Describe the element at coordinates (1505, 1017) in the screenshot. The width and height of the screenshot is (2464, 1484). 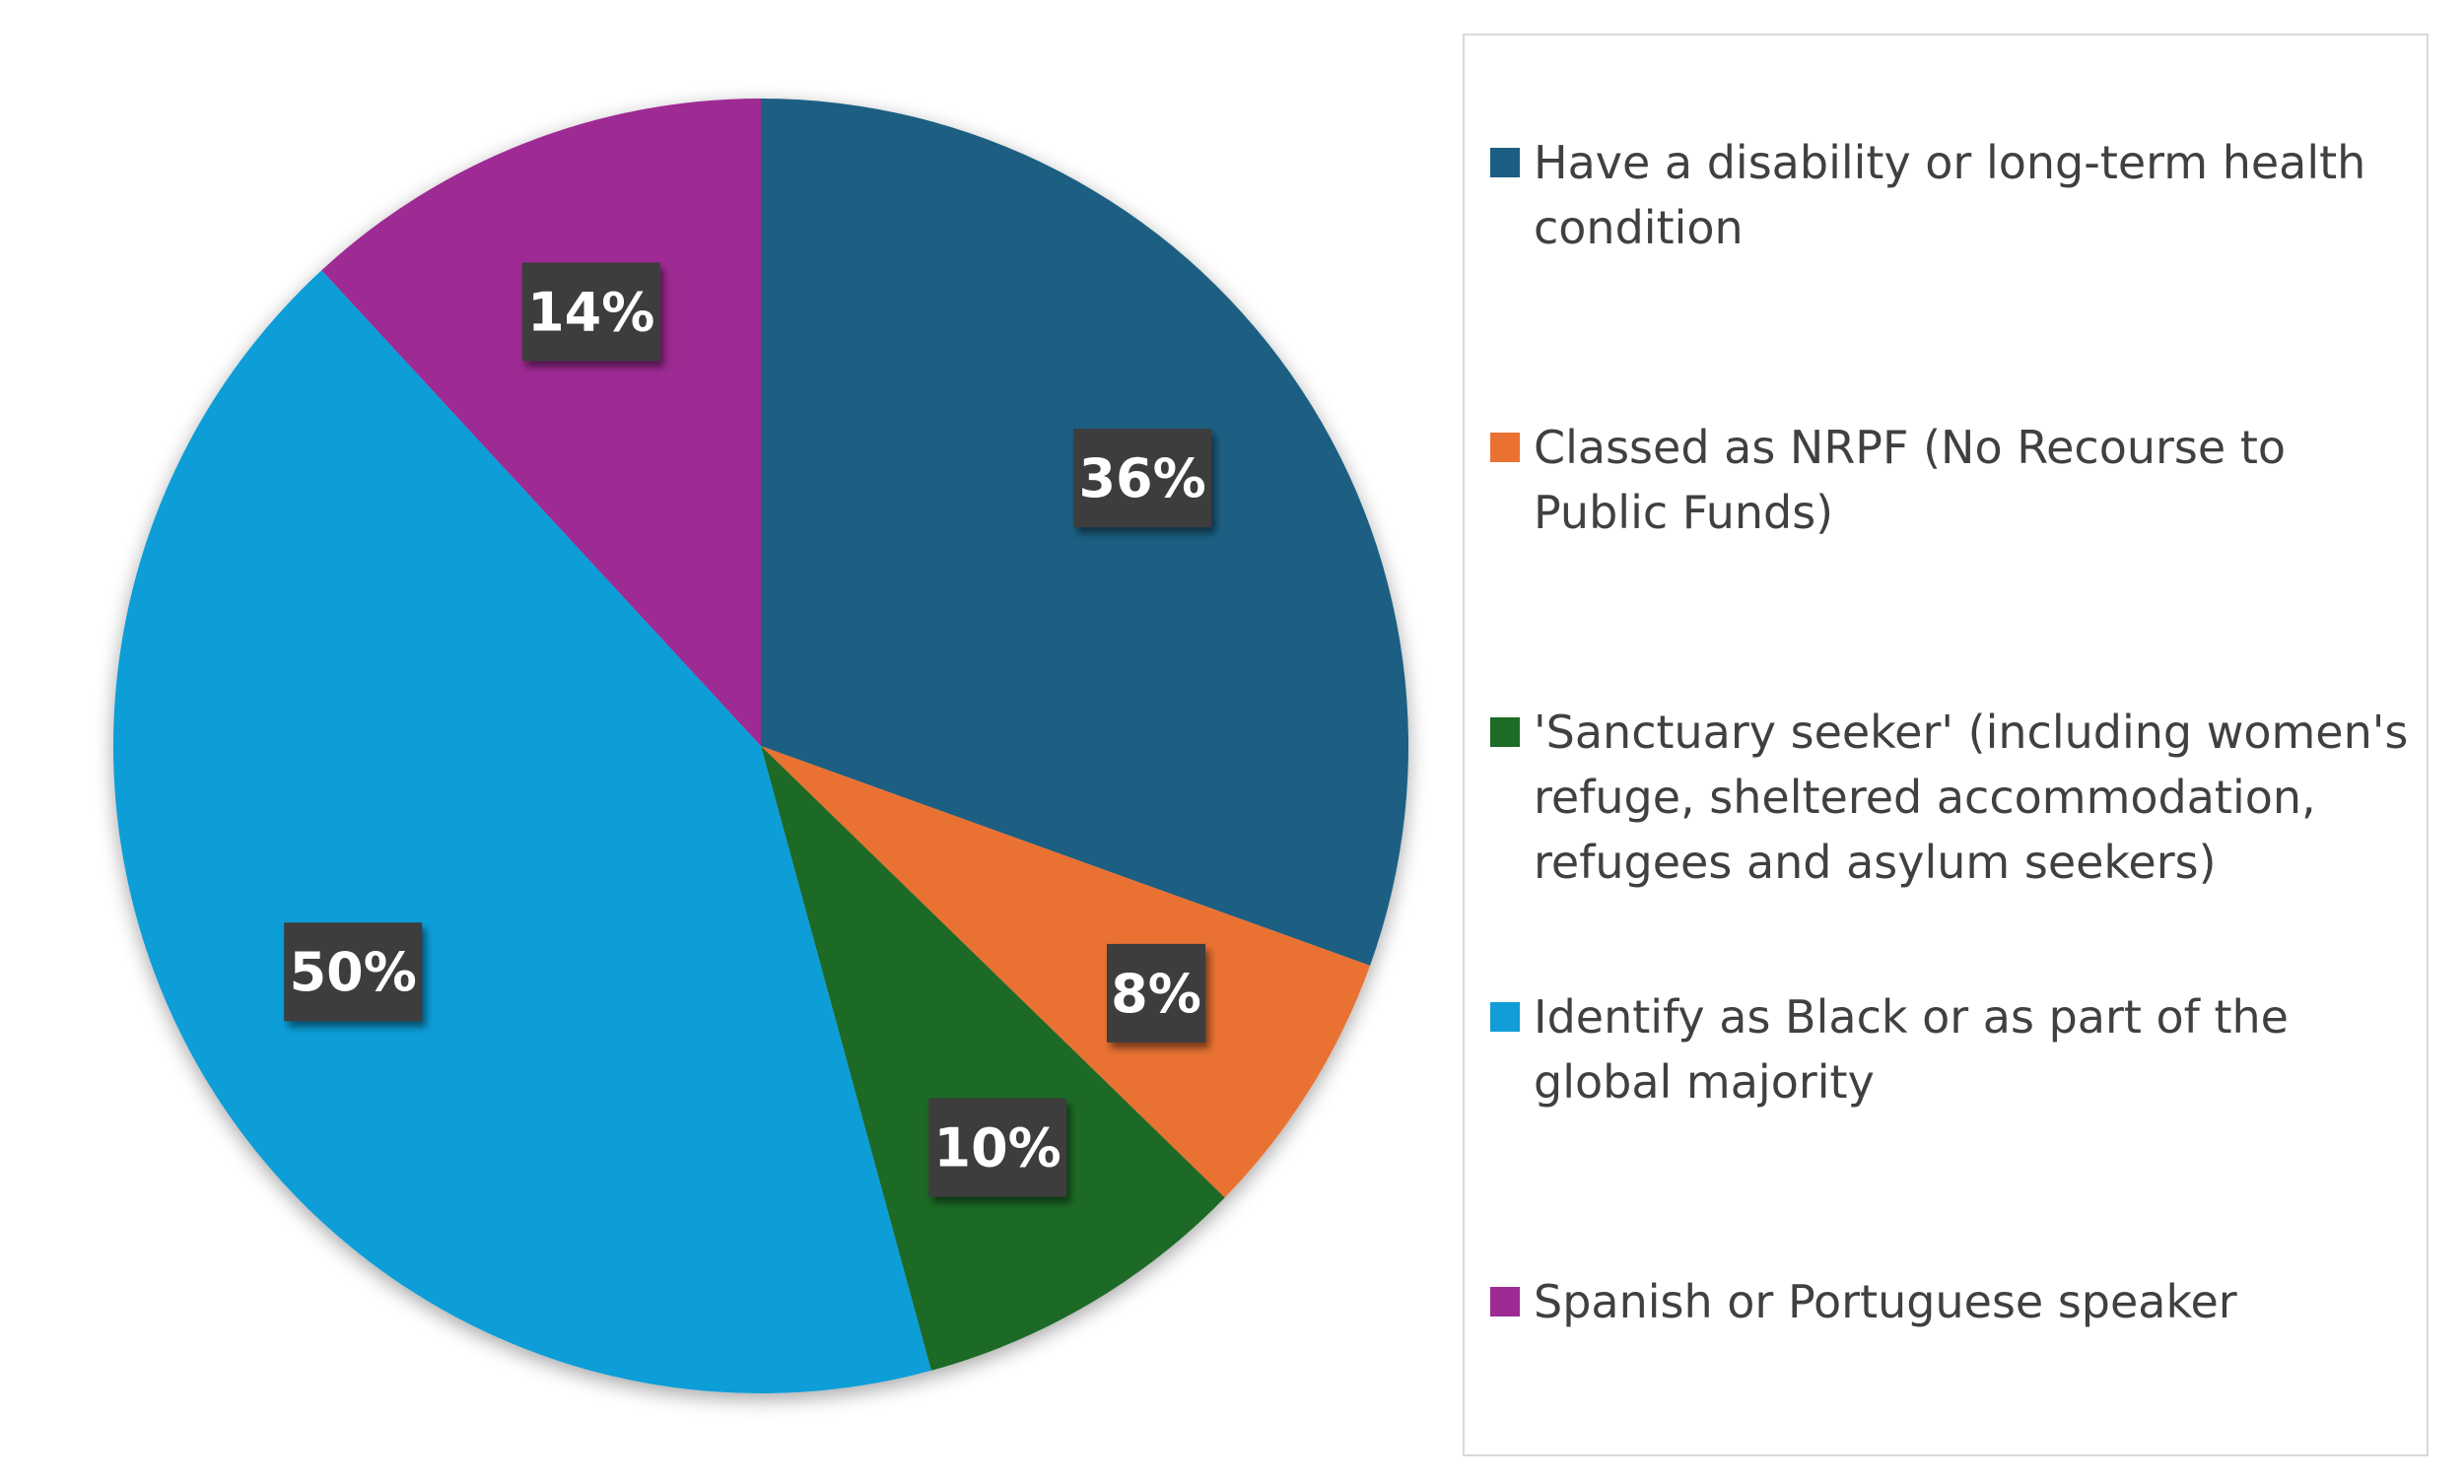
I see `legend-swatch-global-majority` at that location.